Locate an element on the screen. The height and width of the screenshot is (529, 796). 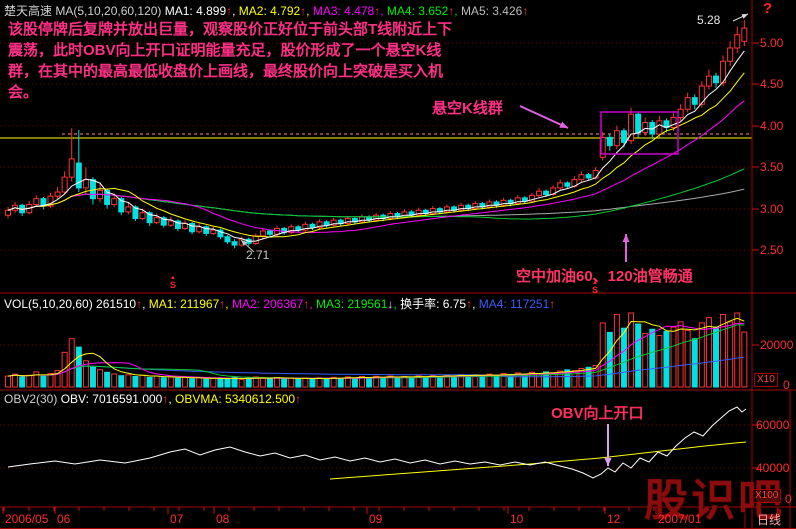
hanging-group-arrow is located at coordinates (563, 124).